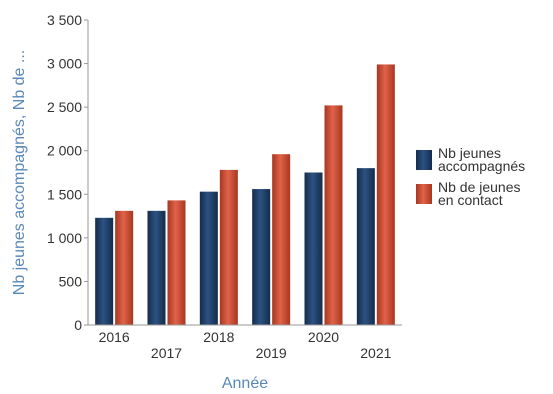 This screenshot has height=394, width=553. Describe the element at coordinates (228, 247) in the screenshot. I see `bar-contact-2018` at that location.